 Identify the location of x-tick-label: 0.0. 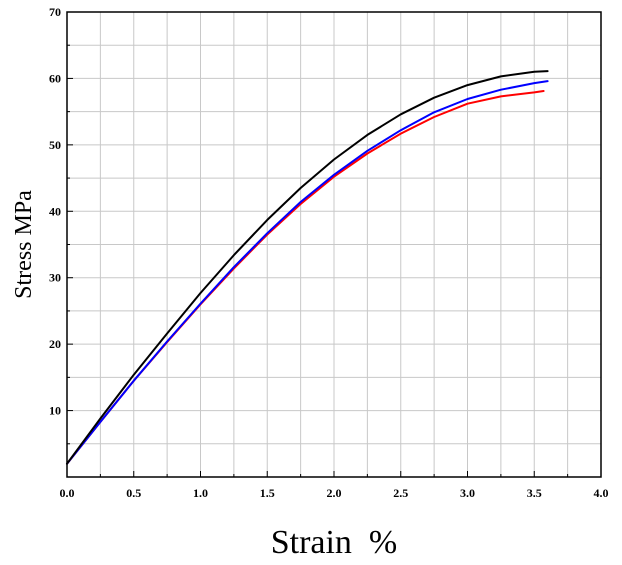
(67, 493).